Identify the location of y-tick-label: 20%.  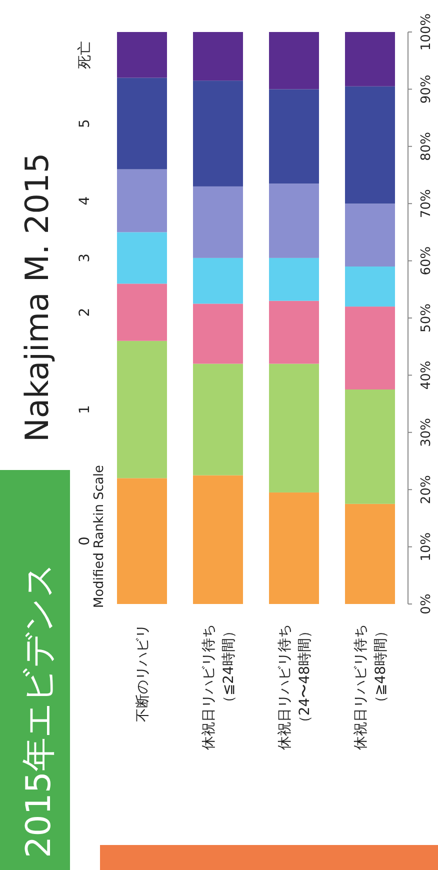
(426, 489).